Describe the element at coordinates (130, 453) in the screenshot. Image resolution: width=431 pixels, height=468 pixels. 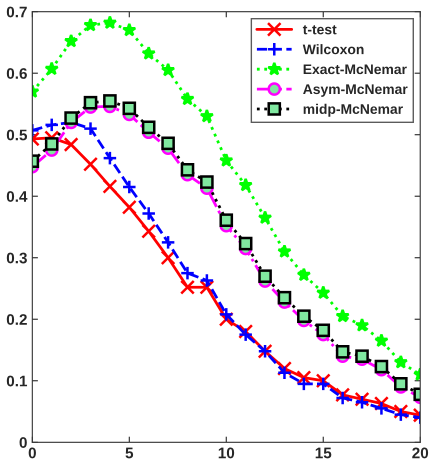
I see `x-tick-label: 5` at that location.